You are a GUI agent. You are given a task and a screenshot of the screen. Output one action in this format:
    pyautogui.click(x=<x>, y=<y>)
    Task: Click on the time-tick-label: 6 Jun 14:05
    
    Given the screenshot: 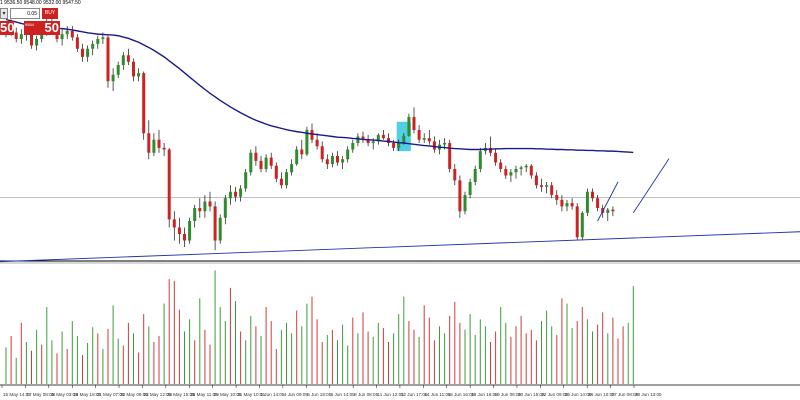 What is the action you would take?
    pyautogui.click(x=343, y=394)
    